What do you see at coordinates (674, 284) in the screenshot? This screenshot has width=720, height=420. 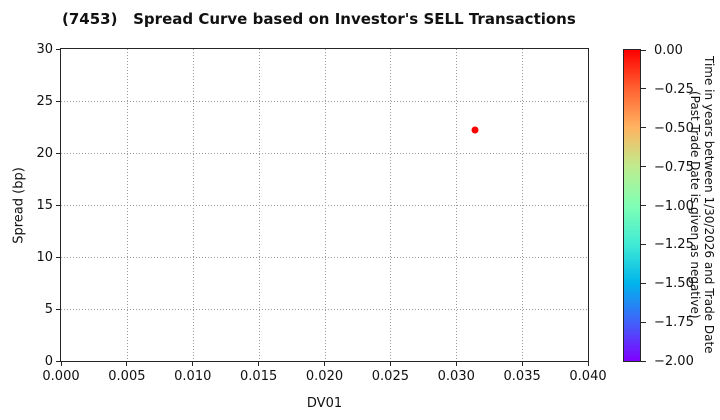 I see `colorbar-tick-label: −1.50` at bounding box center [674, 284].